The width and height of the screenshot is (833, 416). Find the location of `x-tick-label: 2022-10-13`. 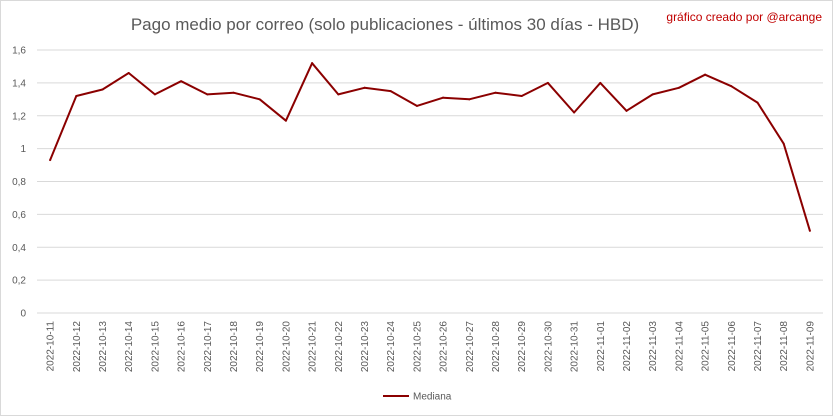

x-tick-label: 2022-10-13 is located at coordinates (103, 347).